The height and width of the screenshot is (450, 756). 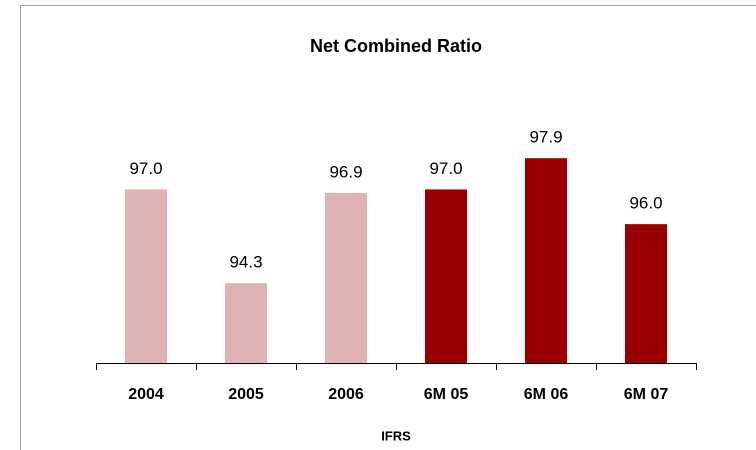 I want to click on data-label: 96.9, so click(x=345, y=171).